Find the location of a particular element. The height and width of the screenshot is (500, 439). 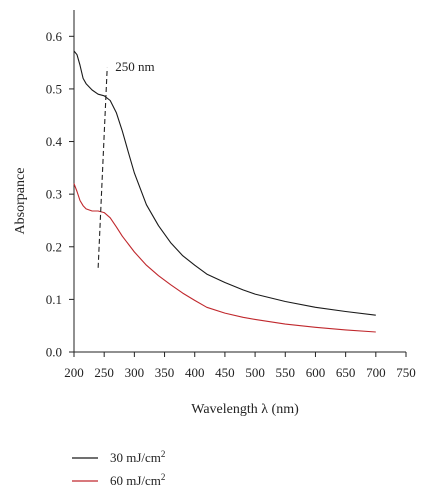

legend-label-2: 60 mJ/cm2 is located at coordinates (137, 480).